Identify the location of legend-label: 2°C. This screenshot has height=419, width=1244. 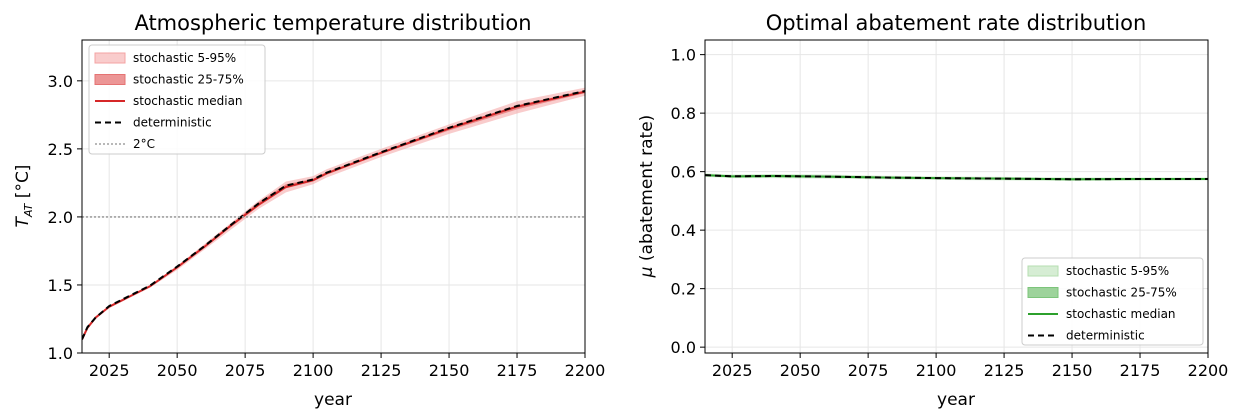
(144, 144).